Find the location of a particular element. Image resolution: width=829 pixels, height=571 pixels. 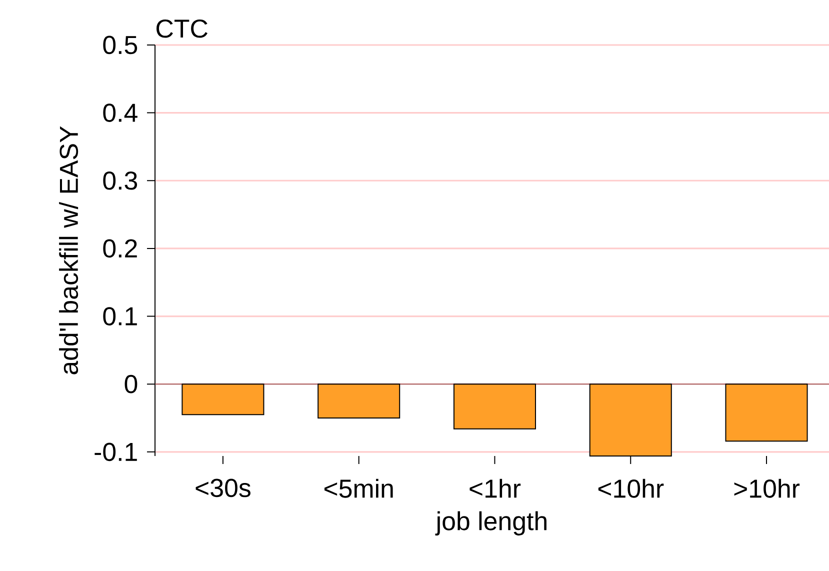

x-tick-label: <1hr is located at coordinates (495, 488).